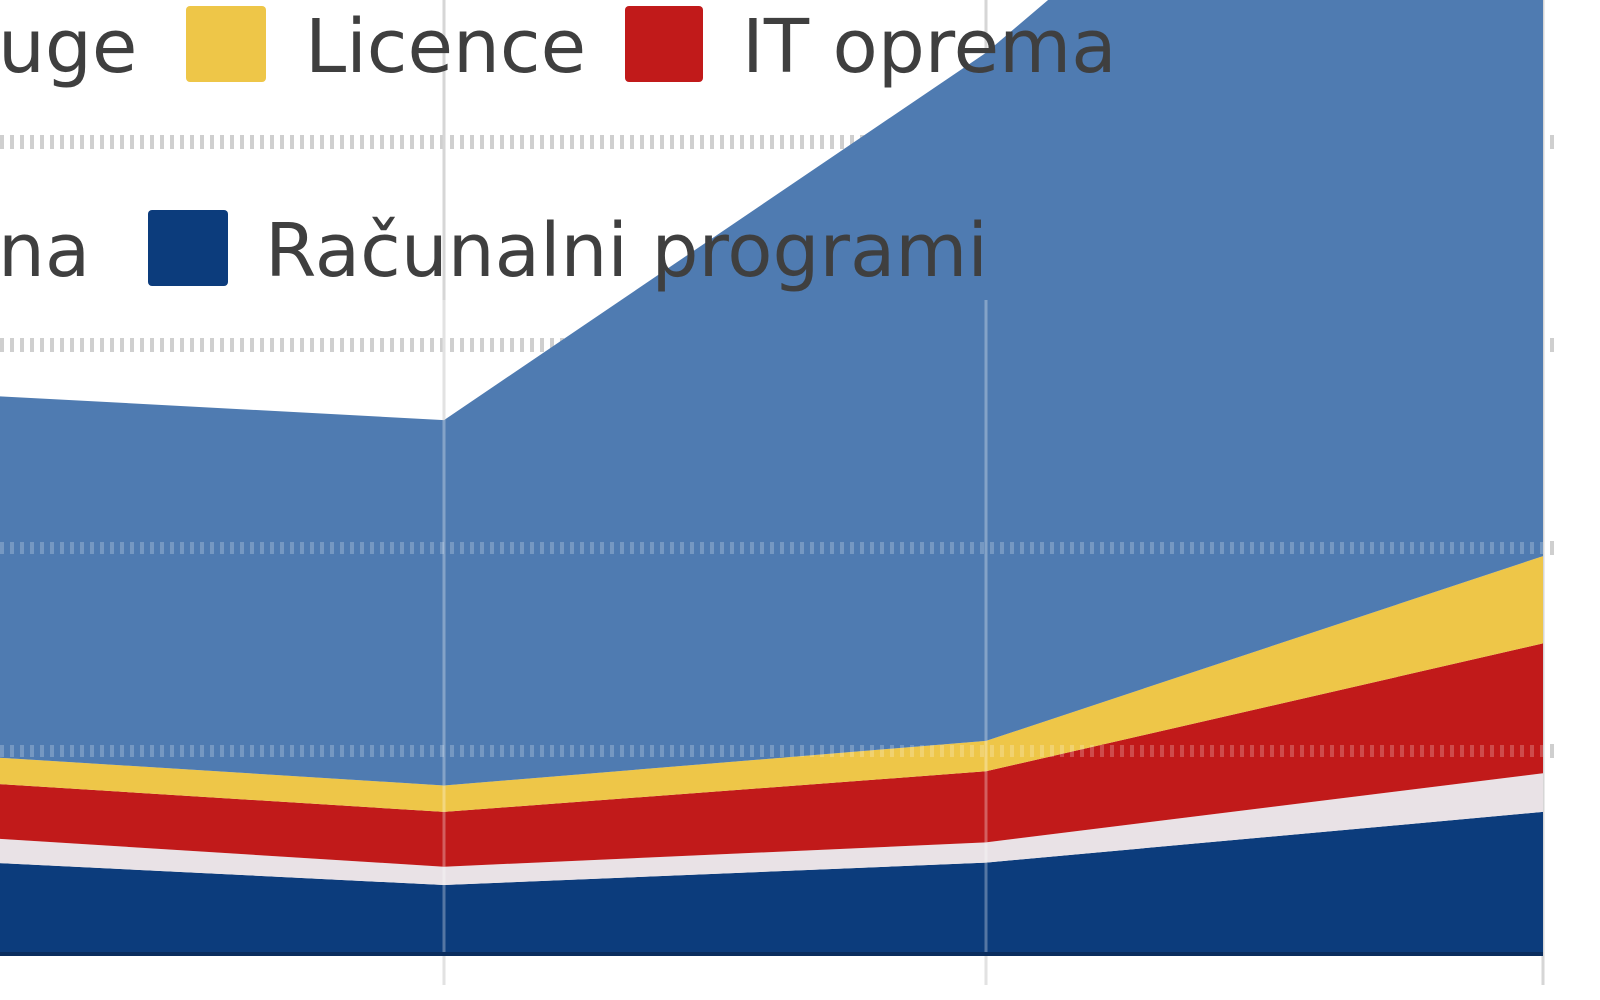 The width and height of the screenshot is (1600, 1000). Describe the element at coordinates (929, 47) in the screenshot. I see `legend-label-it-oprema: IT oprema` at that location.